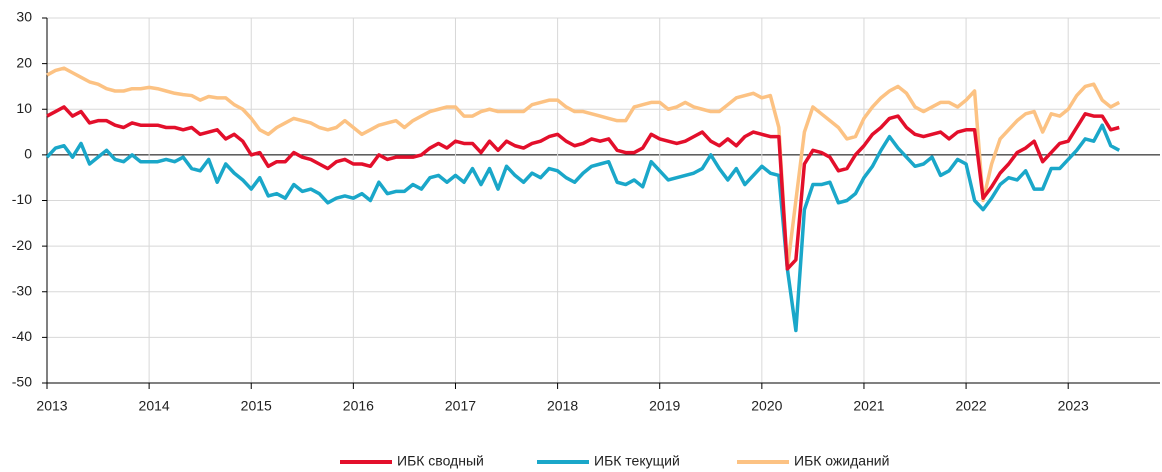 This screenshot has width=1162, height=472. I want to click on y-tick-label: -40, so click(22, 336).